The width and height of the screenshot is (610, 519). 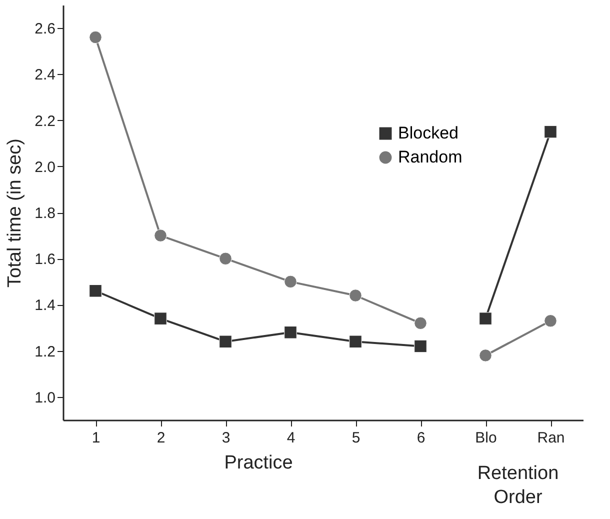 I want to click on y-tick-label: 2.4, so click(x=45, y=75).